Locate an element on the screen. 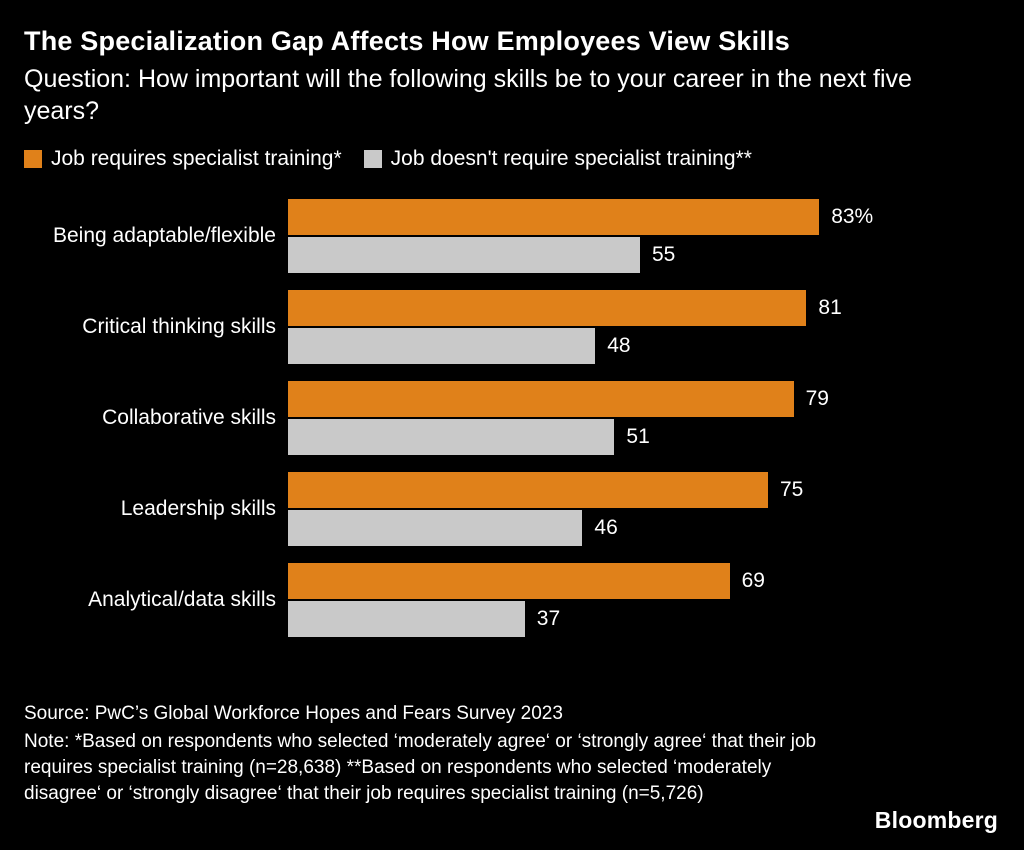  bar-row: 69 is located at coordinates (608, 581).